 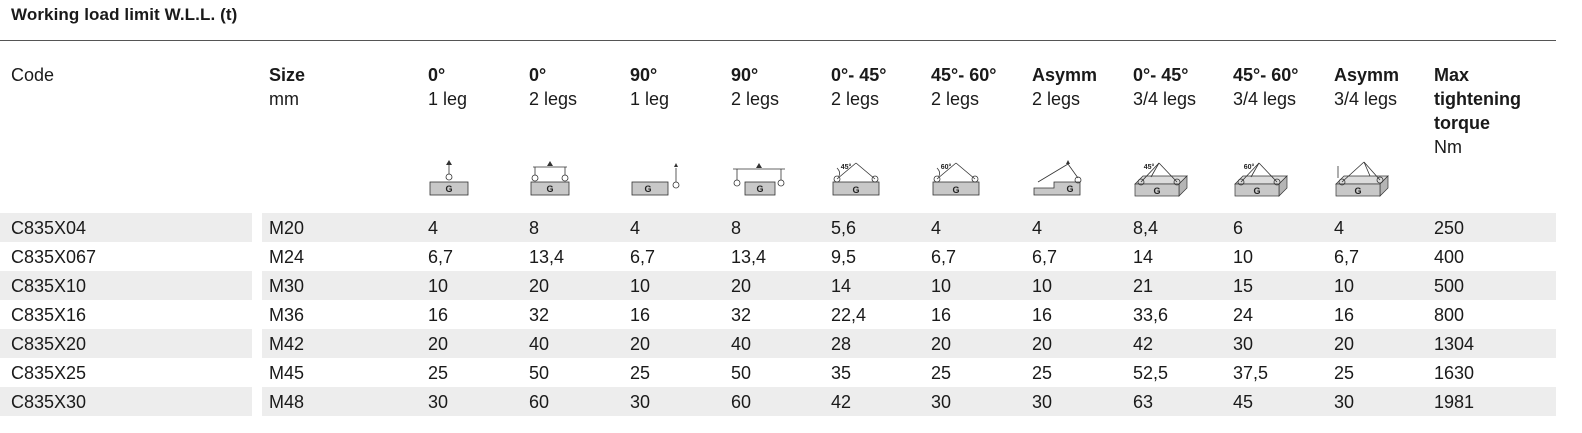 What do you see at coordinates (844, 257) in the screenshot?
I see `value-cell: 9,5` at bounding box center [844, 257].